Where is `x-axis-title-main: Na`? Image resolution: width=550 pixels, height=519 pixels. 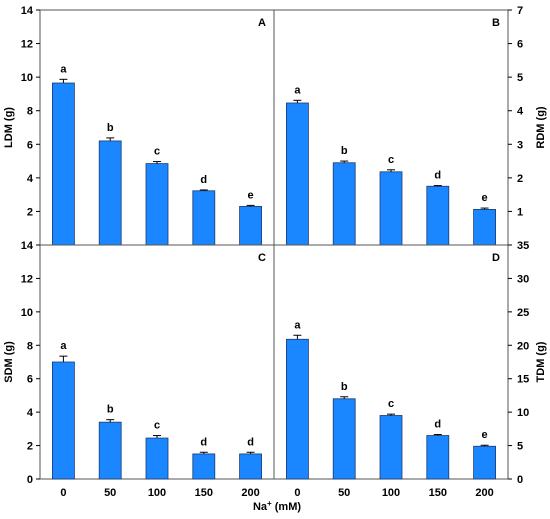 x-axis-title-main: Na is located at coordinates (260, 507).